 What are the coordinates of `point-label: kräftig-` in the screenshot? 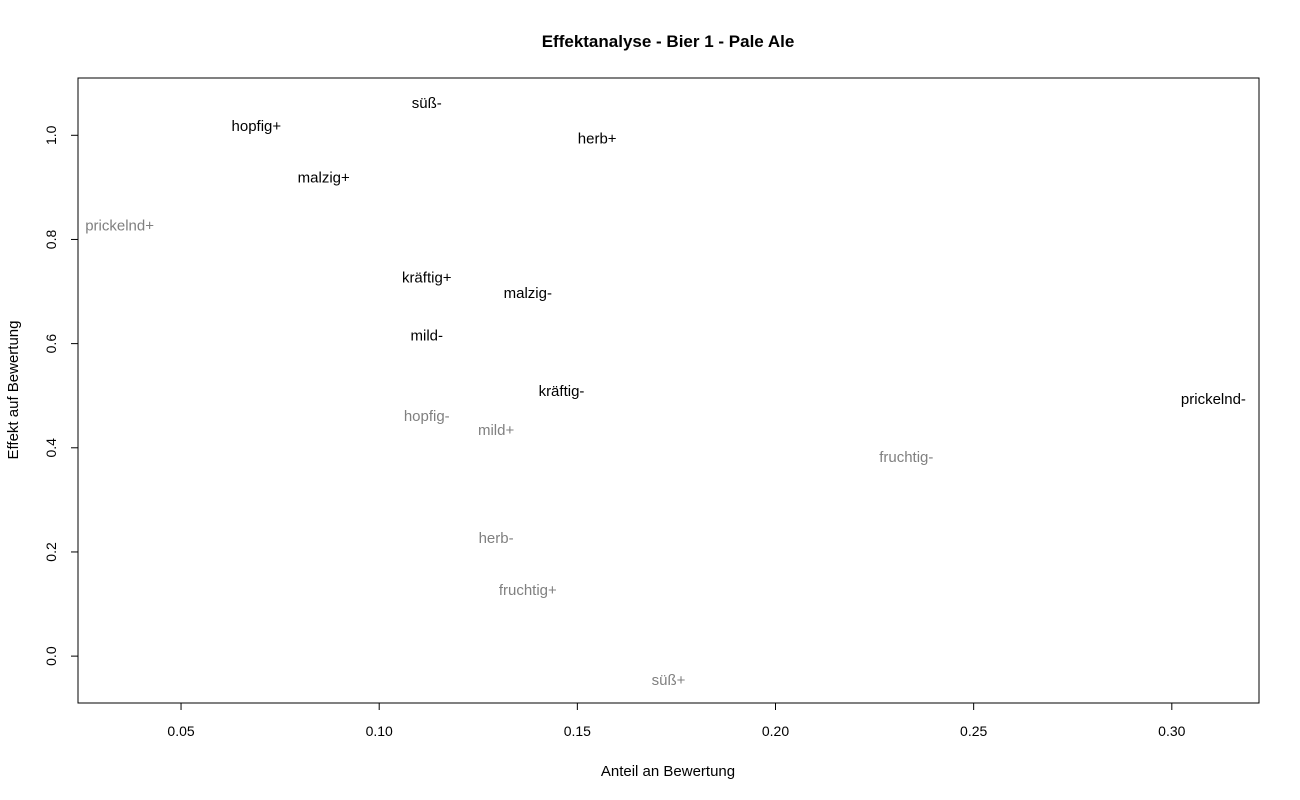 It's located at (562, 391).